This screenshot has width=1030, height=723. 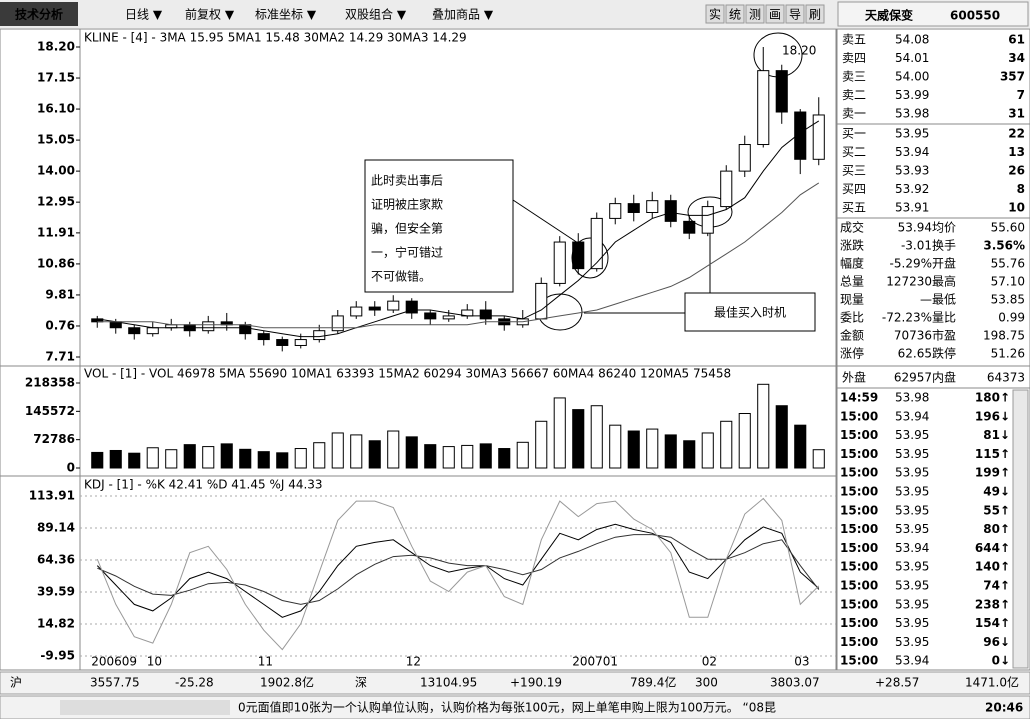 I want to click on tick-volume: 0↓, so click(x=1001, y=661).